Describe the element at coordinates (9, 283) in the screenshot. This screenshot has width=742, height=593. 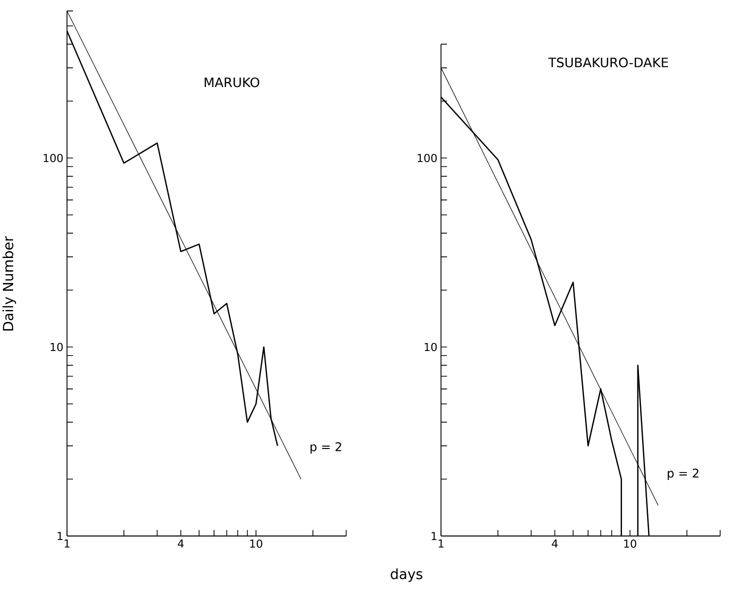
I see `y-axis-title: Daily Number` at that location.